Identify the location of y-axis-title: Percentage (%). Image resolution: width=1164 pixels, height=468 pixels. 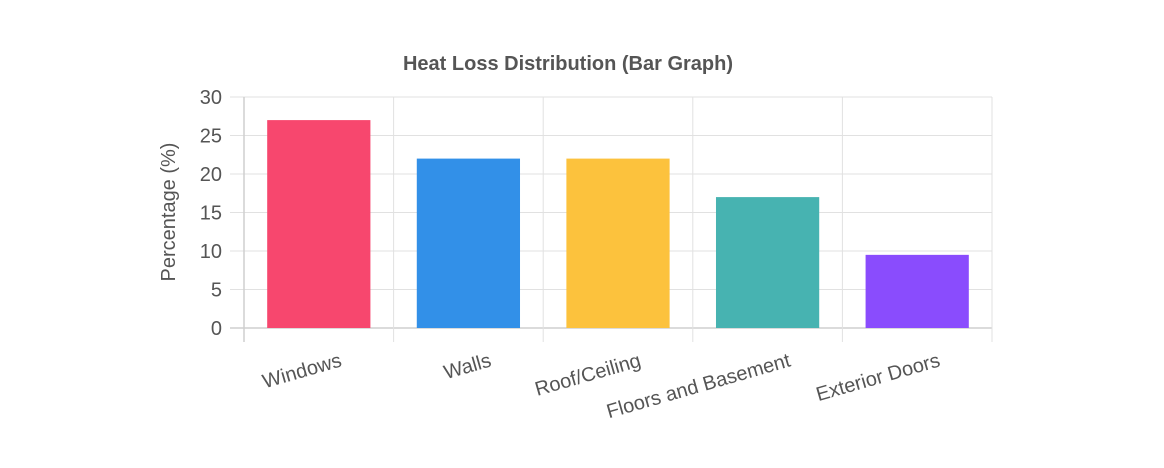
(169, 212).